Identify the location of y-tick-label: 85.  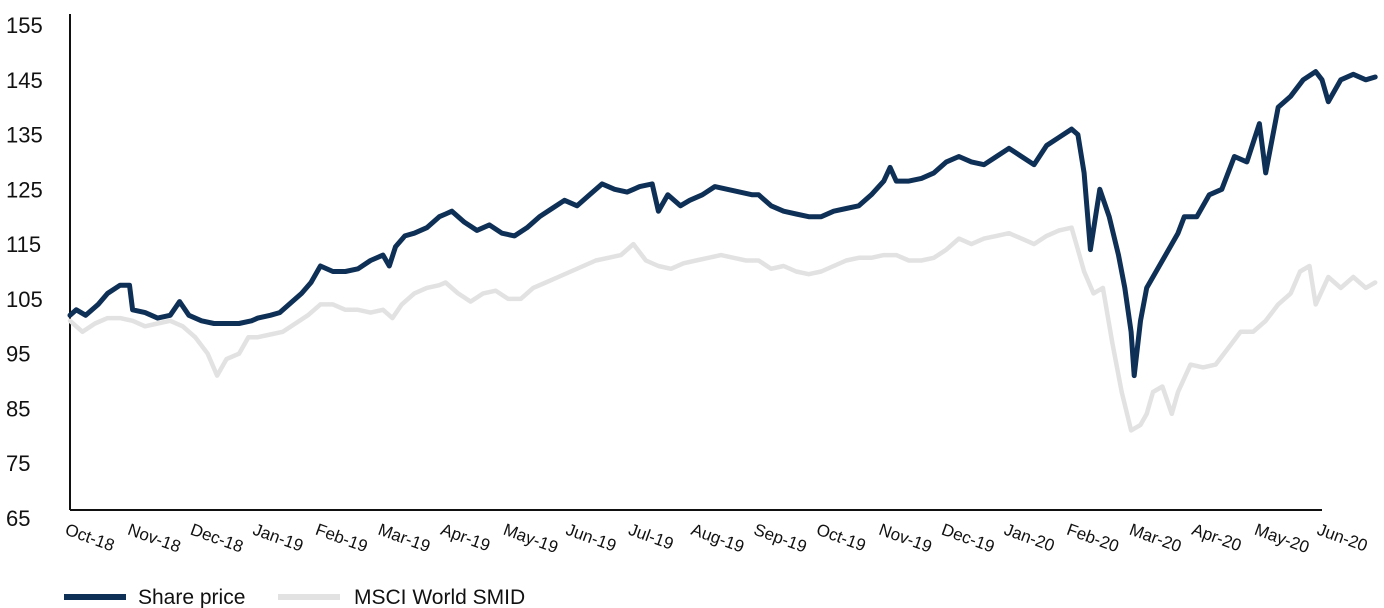
(18, 408).